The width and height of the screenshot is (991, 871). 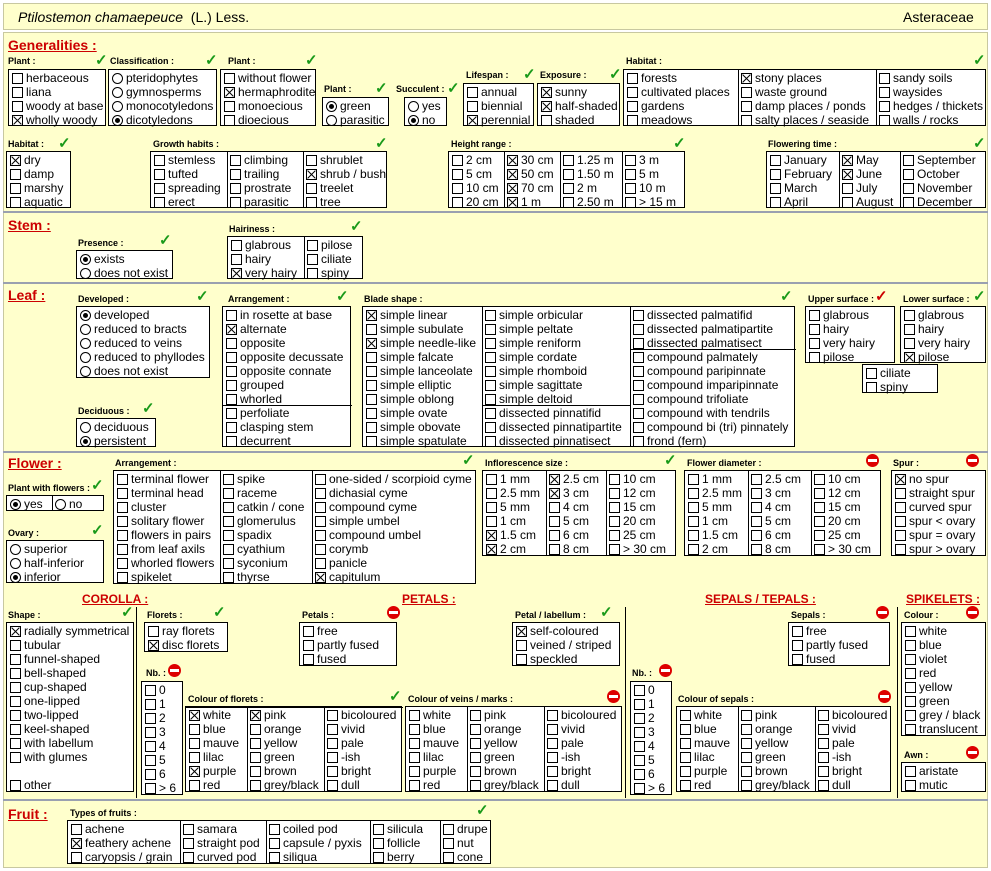 What do you see at coordinates (530, 174) in the screenshot?
I see `gen-height-option-50-cm: 50 cm` at bounding box center [530, 174].